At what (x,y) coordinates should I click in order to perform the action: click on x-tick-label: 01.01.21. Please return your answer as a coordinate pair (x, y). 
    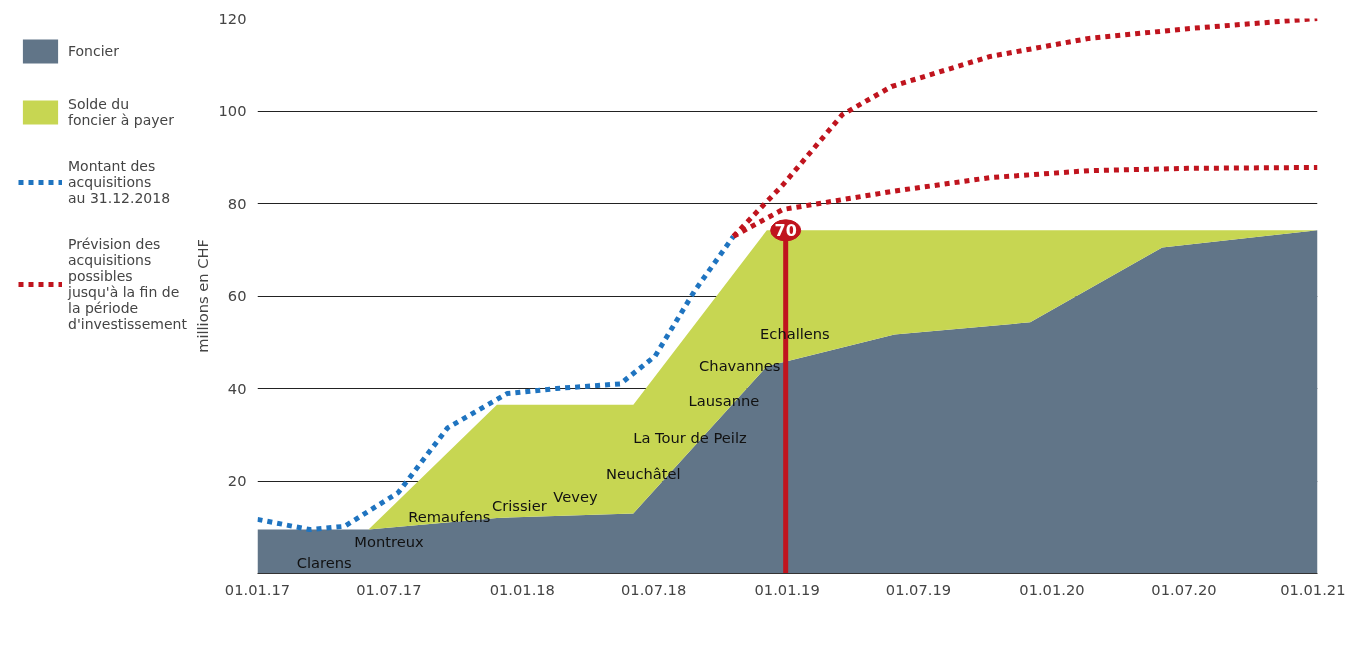
    Looking at the image, I should click on (1313, 589).